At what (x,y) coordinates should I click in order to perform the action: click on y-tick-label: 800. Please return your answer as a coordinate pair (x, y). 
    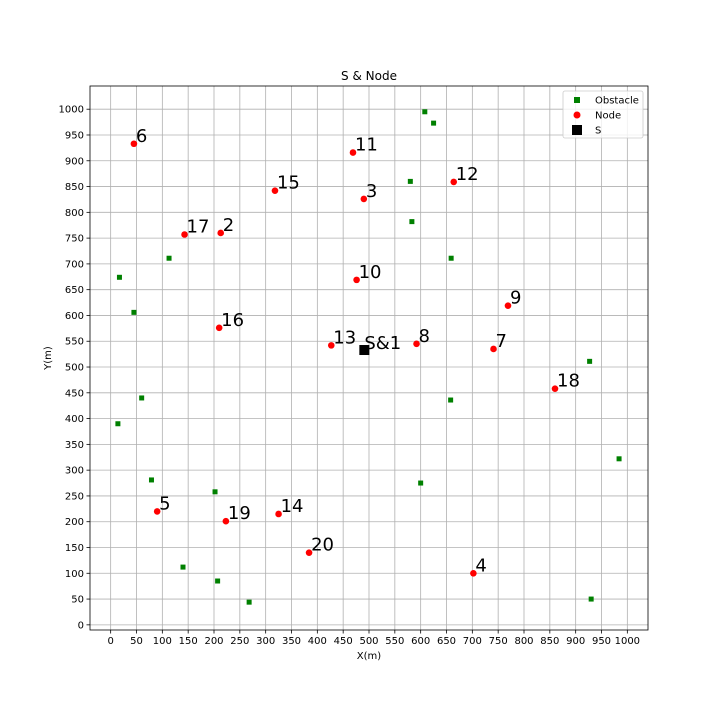
    Looking at the image, I should click on (74, 213).